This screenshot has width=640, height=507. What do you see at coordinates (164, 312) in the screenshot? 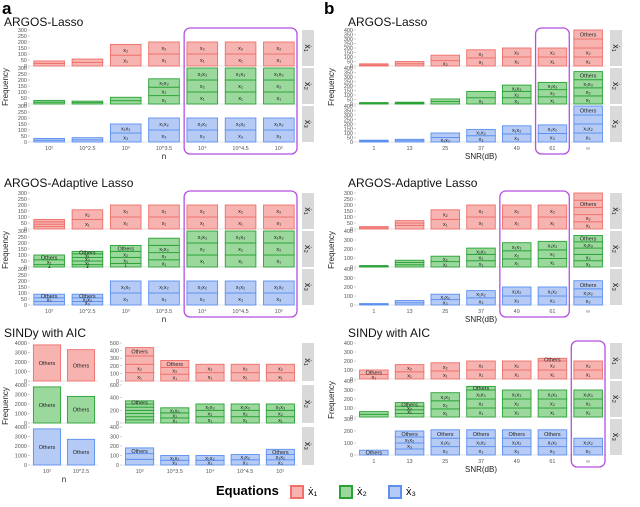
I see `x-tick-label: 10^3.5` at bounding box center [164, 312].